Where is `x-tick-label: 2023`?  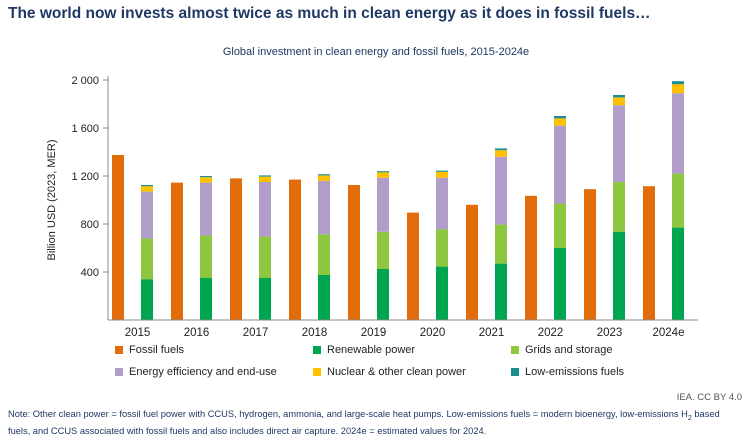 x-tick-label: 2023 is located at coordinates (610, 333).